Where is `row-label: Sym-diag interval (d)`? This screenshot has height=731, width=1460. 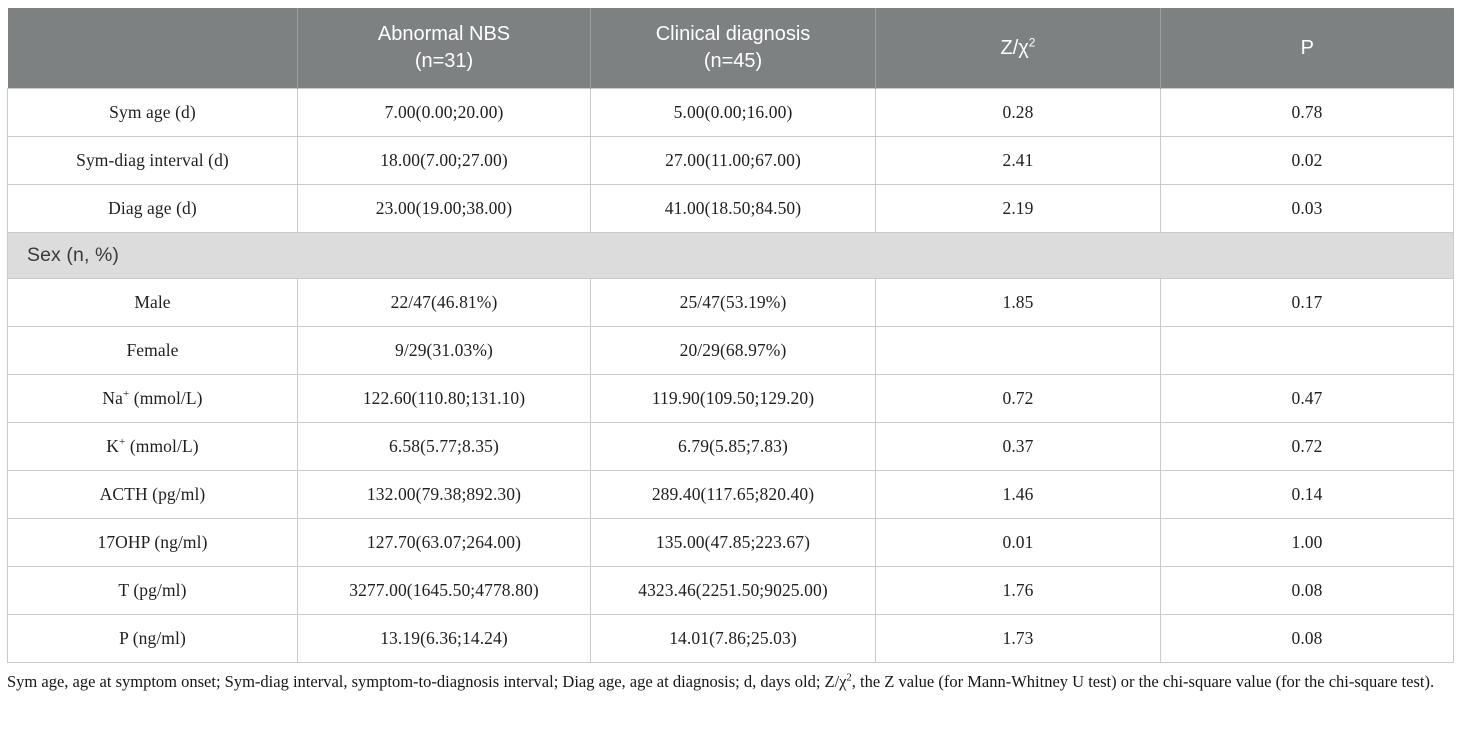
row-label: Sym-diag interval (d) is located at coordinates (152, 160).